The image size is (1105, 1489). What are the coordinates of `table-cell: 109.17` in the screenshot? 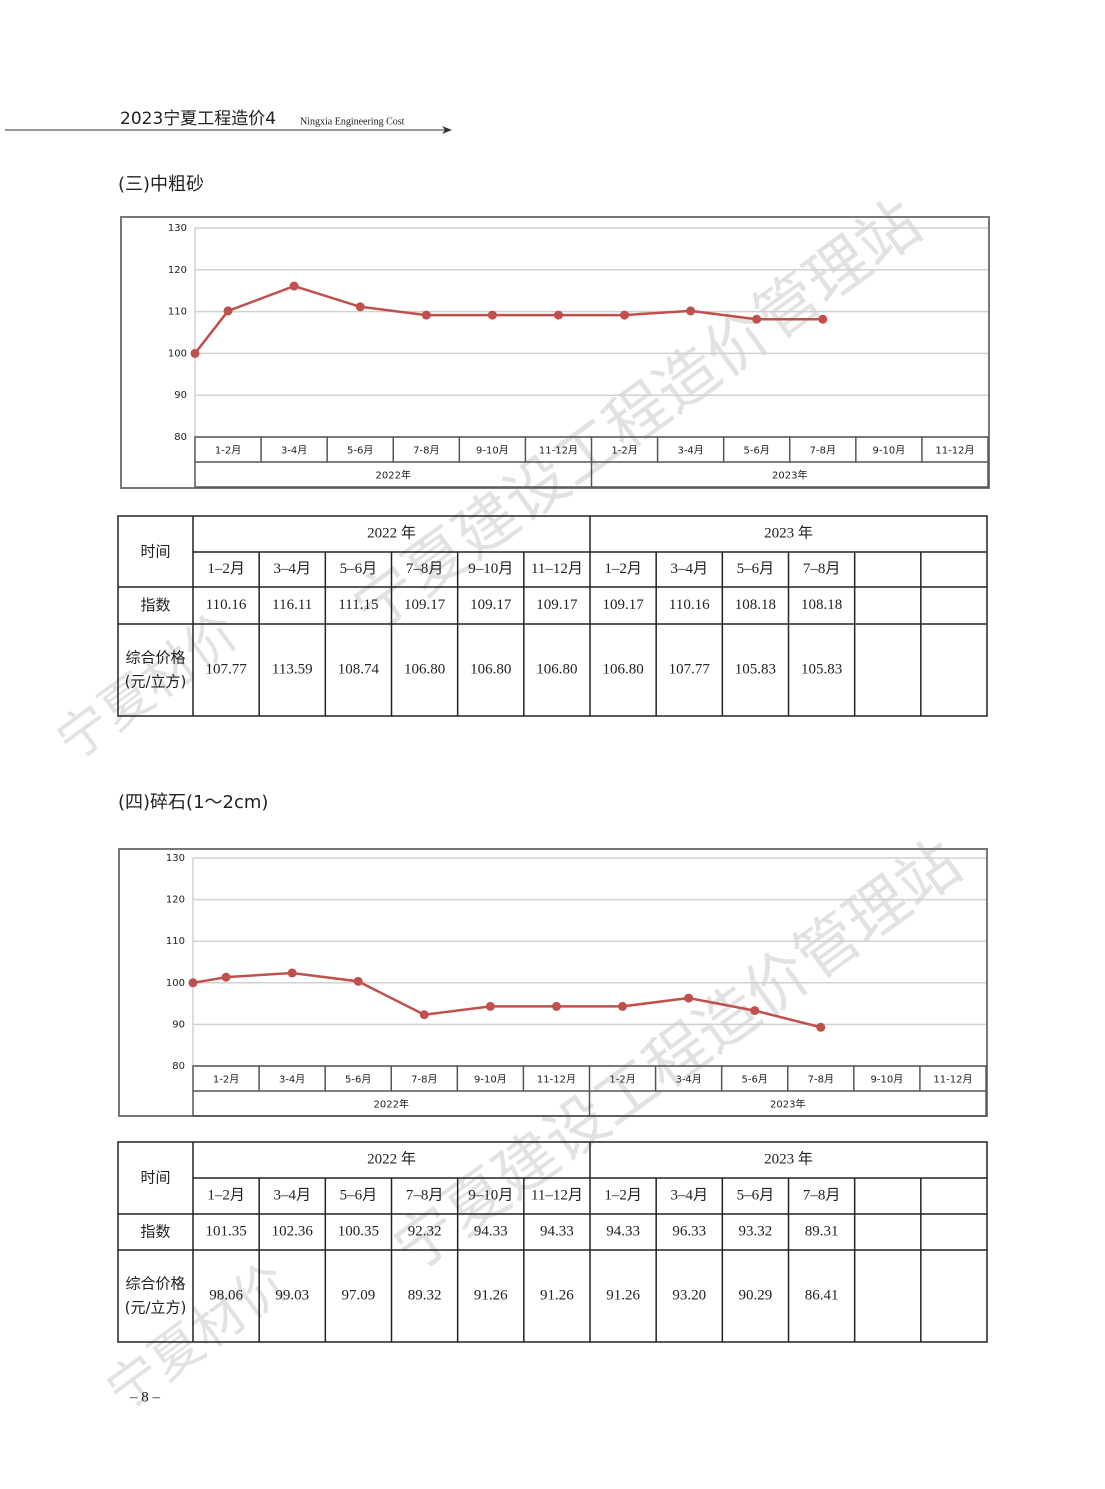 It's located at (491, 605).